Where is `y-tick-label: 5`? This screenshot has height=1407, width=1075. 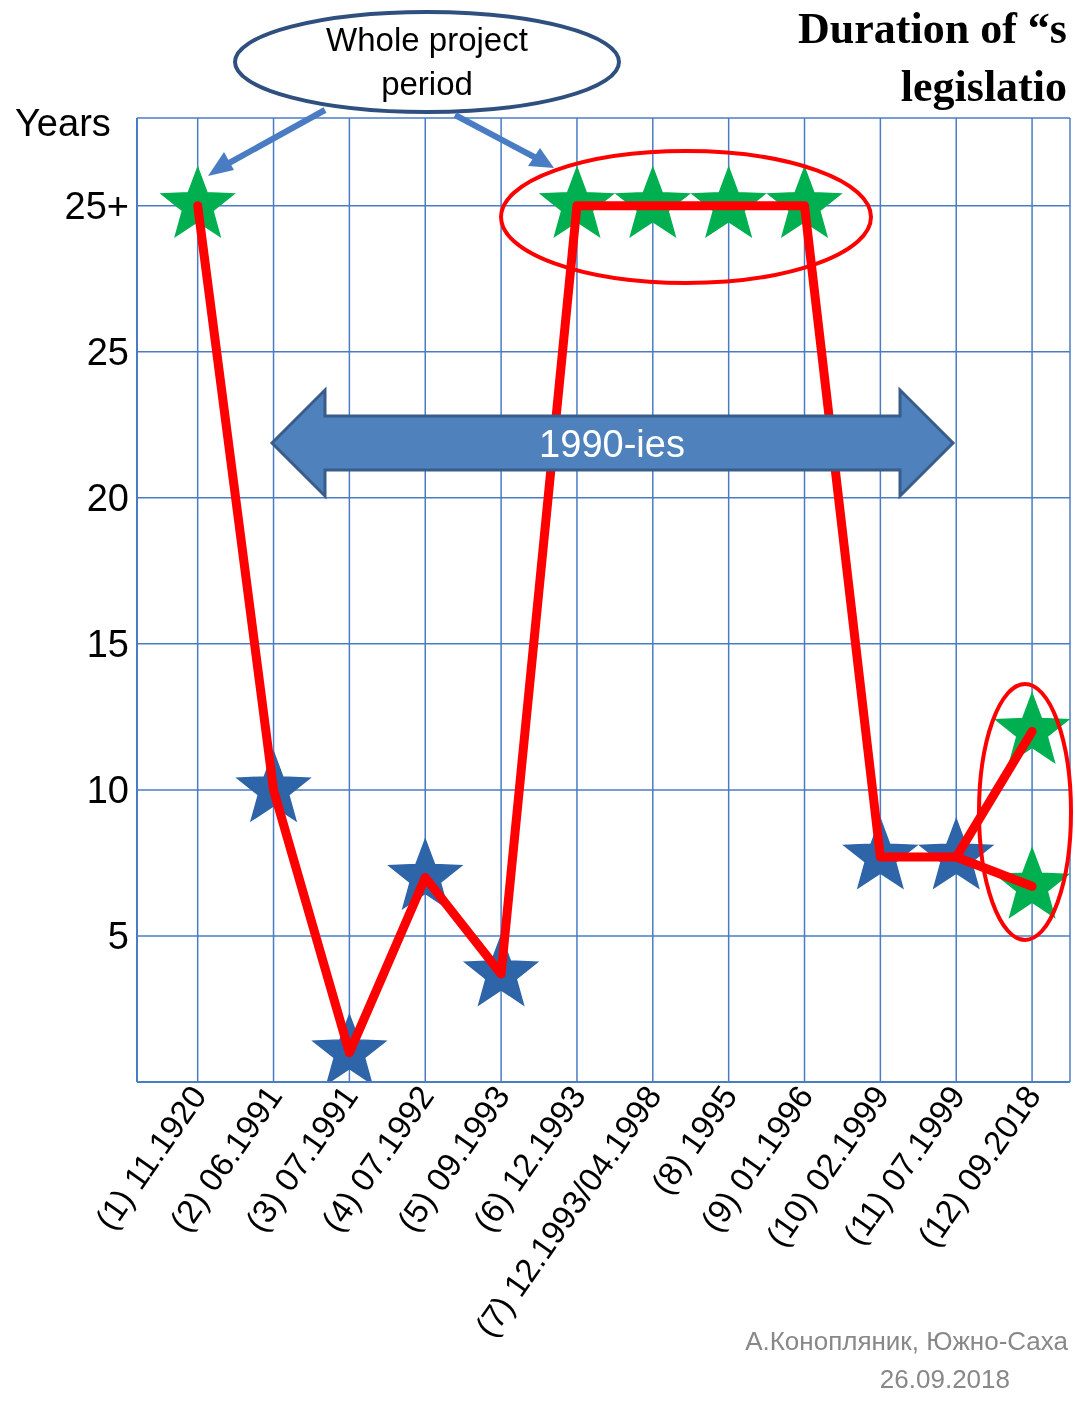
y-tick-label: 5 is located at coordinates (118, 936).